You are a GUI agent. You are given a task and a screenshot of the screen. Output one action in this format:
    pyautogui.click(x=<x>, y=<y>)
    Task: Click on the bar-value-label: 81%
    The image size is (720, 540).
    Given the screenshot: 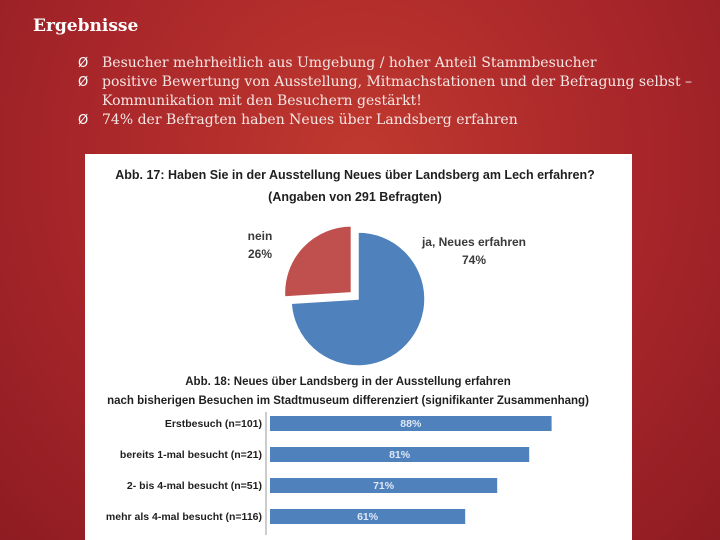 What is the action you would take?
    pyautogui.click(x=400, y=455)
    